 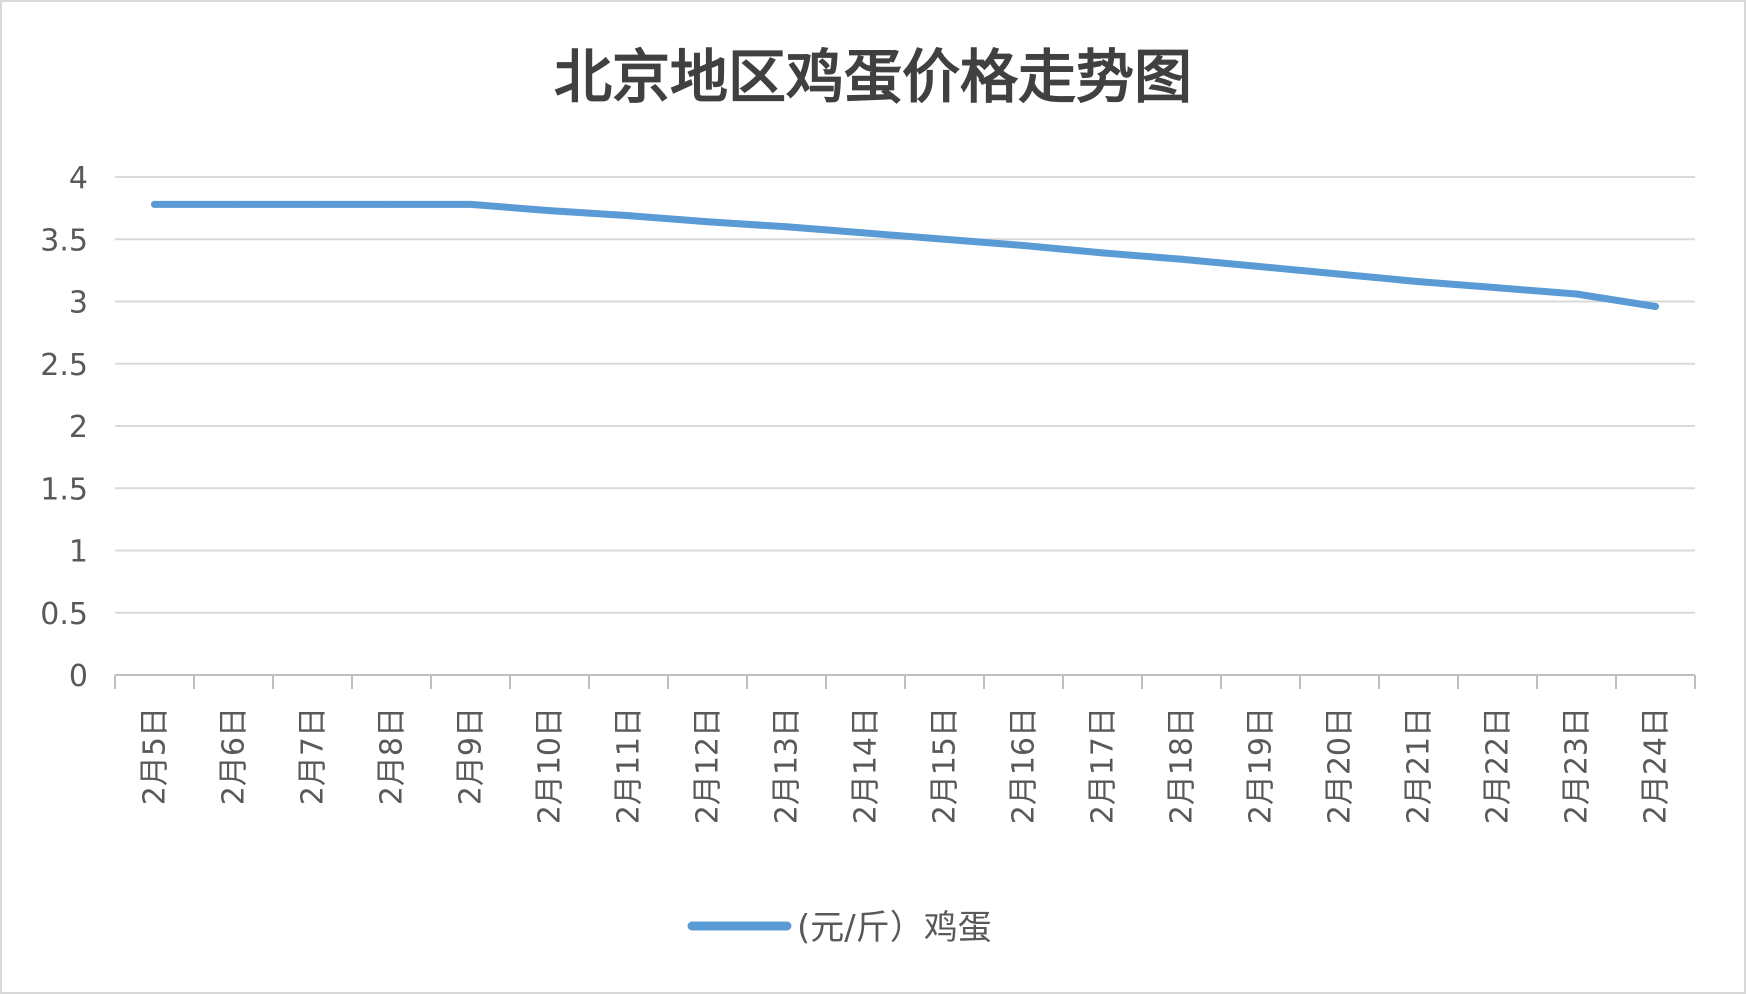 What do you see at coordinates (894, 928) in the screenshot?
I see `legend-label: (元/斤）鸡蛋` at bounding box center [894, 928].